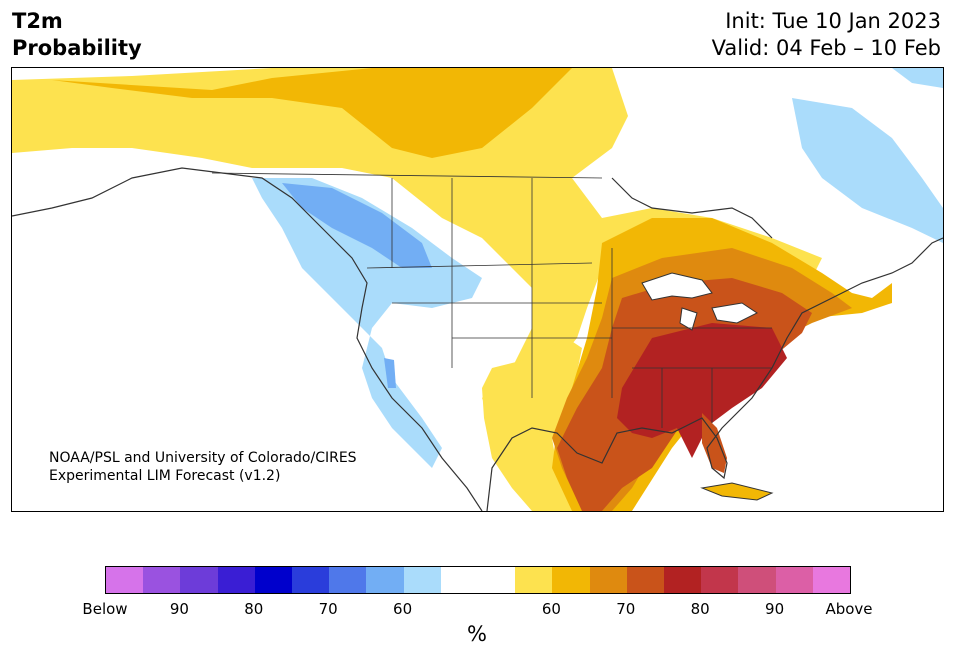  Describe the element at coordinates (537, 424) in the screenshot. I see `above-60-southwest-region` at that location.